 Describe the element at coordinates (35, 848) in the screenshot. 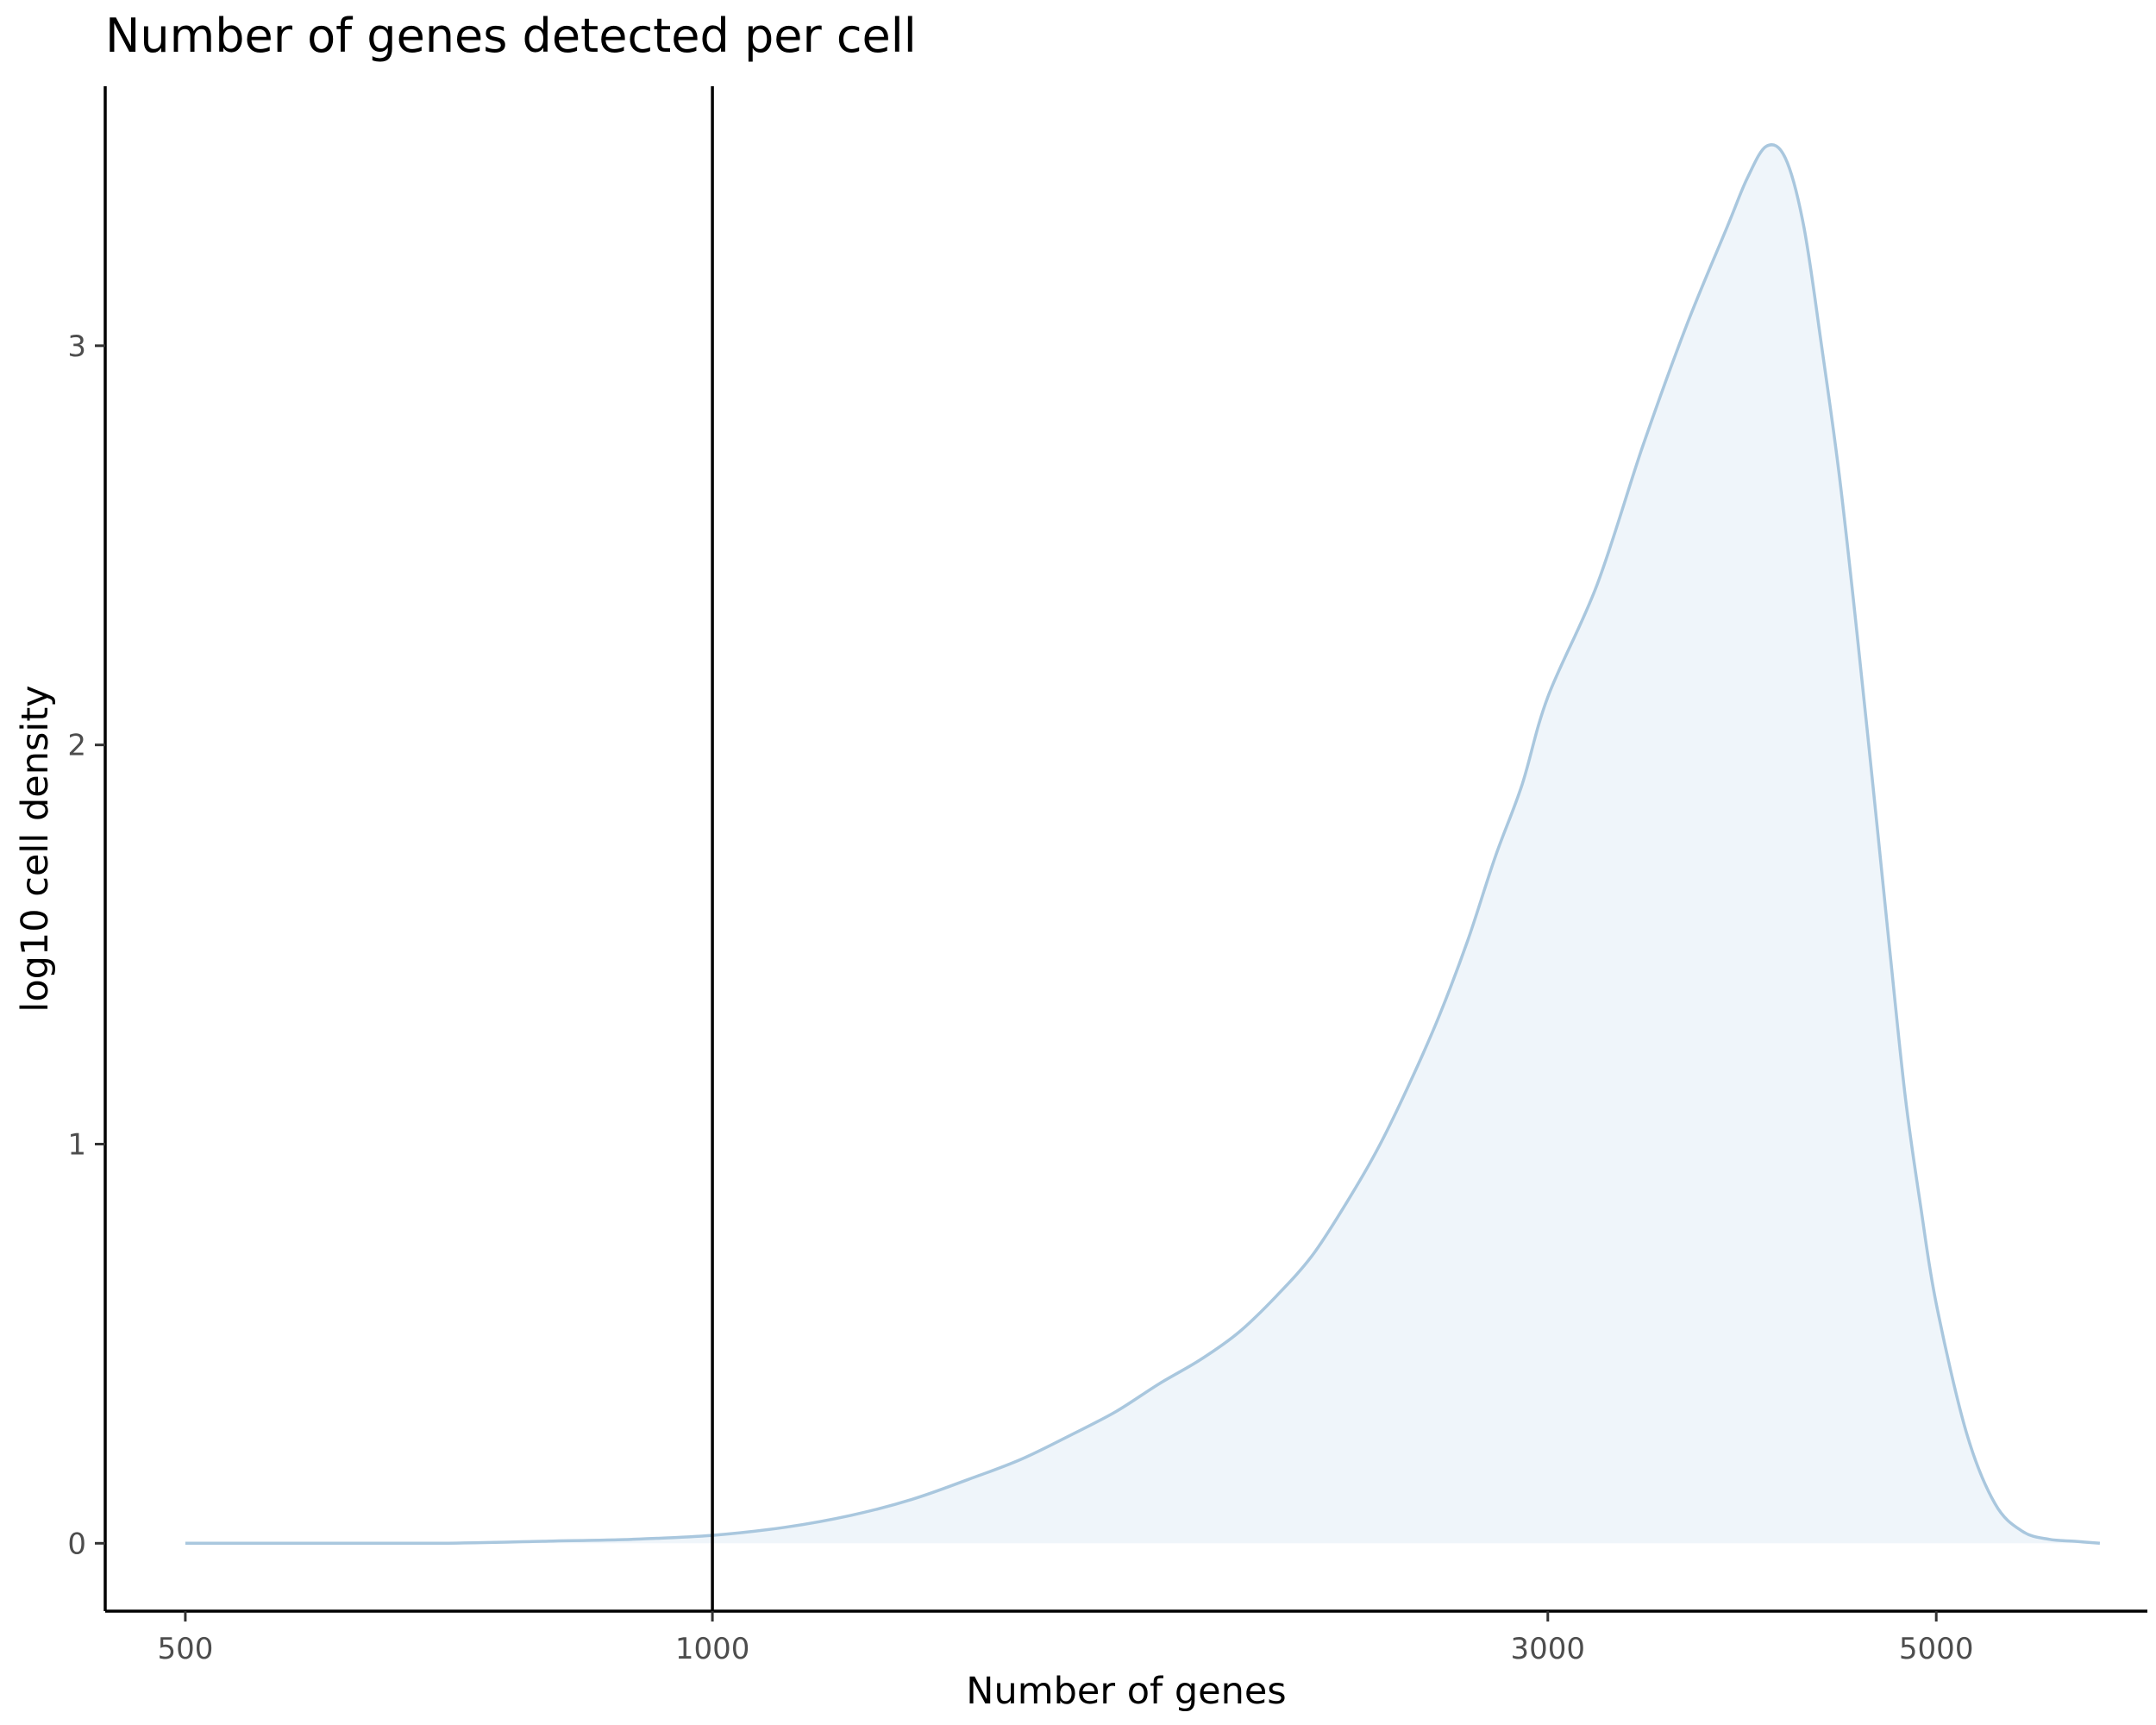

I see `y-axis-title: log10 cell density` at that location.